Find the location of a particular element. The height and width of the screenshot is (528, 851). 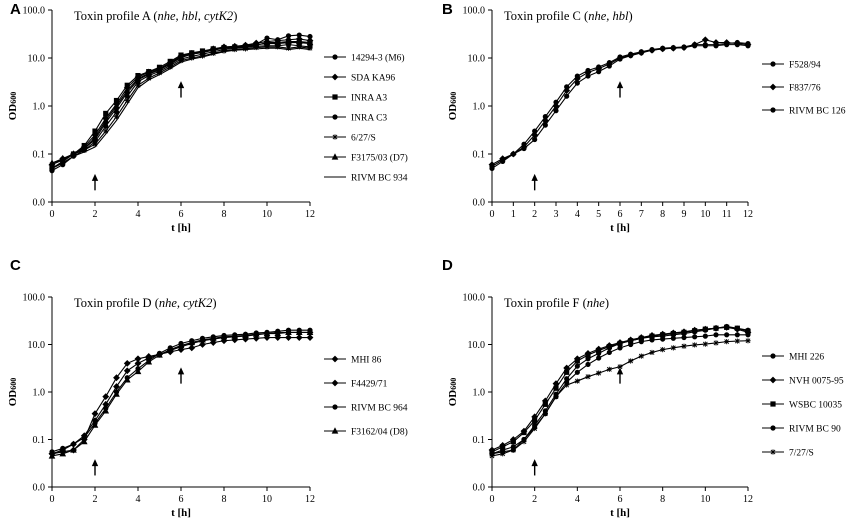

series-7/27/S is located at coordinates (620, 398).